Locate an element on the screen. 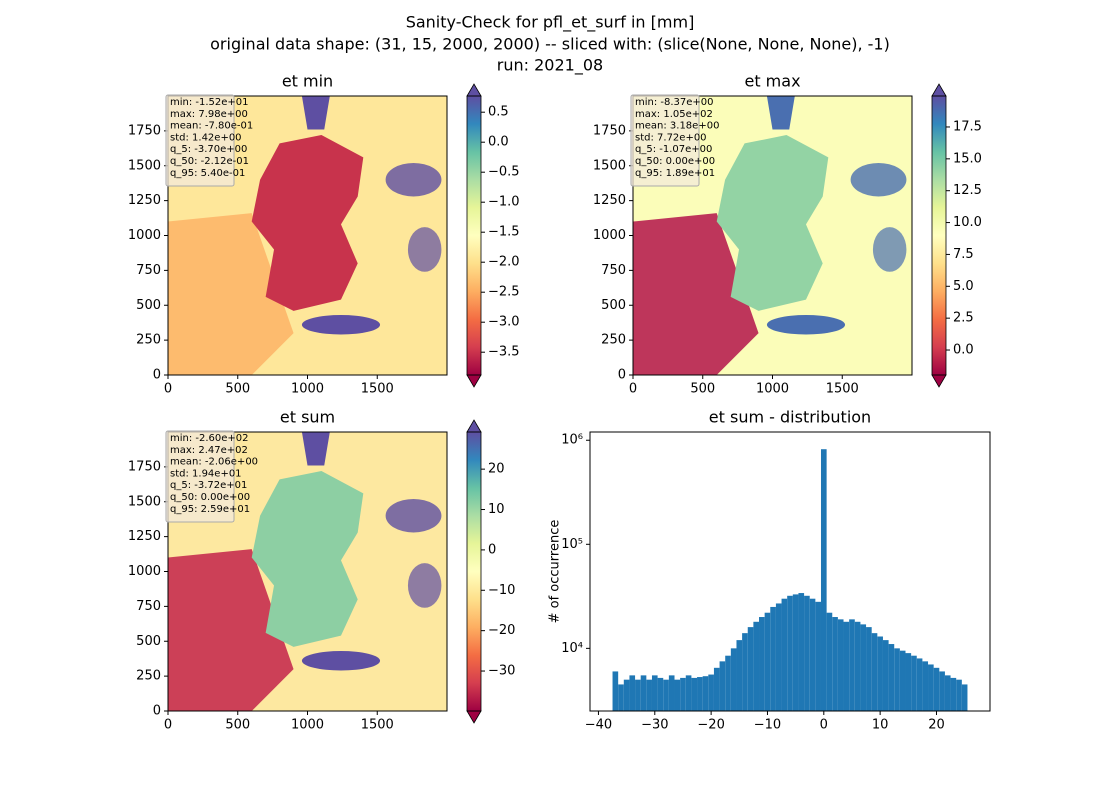 This screenshot has height=804, width=1100. stats-line: mean: -2.06e+00 is located at coordinates (214, 462).